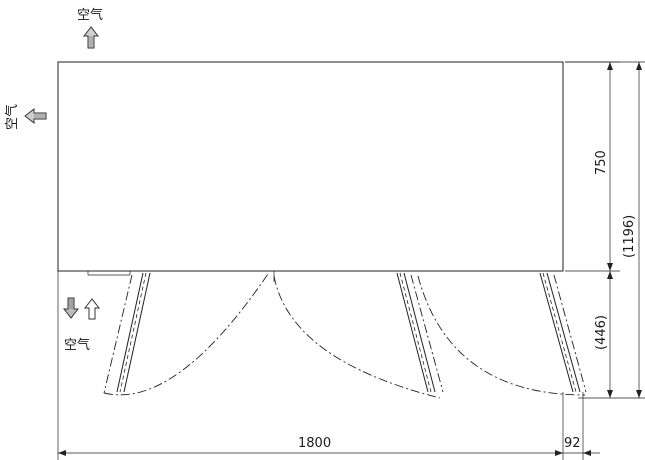  What do you see at coordinates (592, 166) in the screenshot?
I see `dimension-depth` at bounding box center [592, 166].